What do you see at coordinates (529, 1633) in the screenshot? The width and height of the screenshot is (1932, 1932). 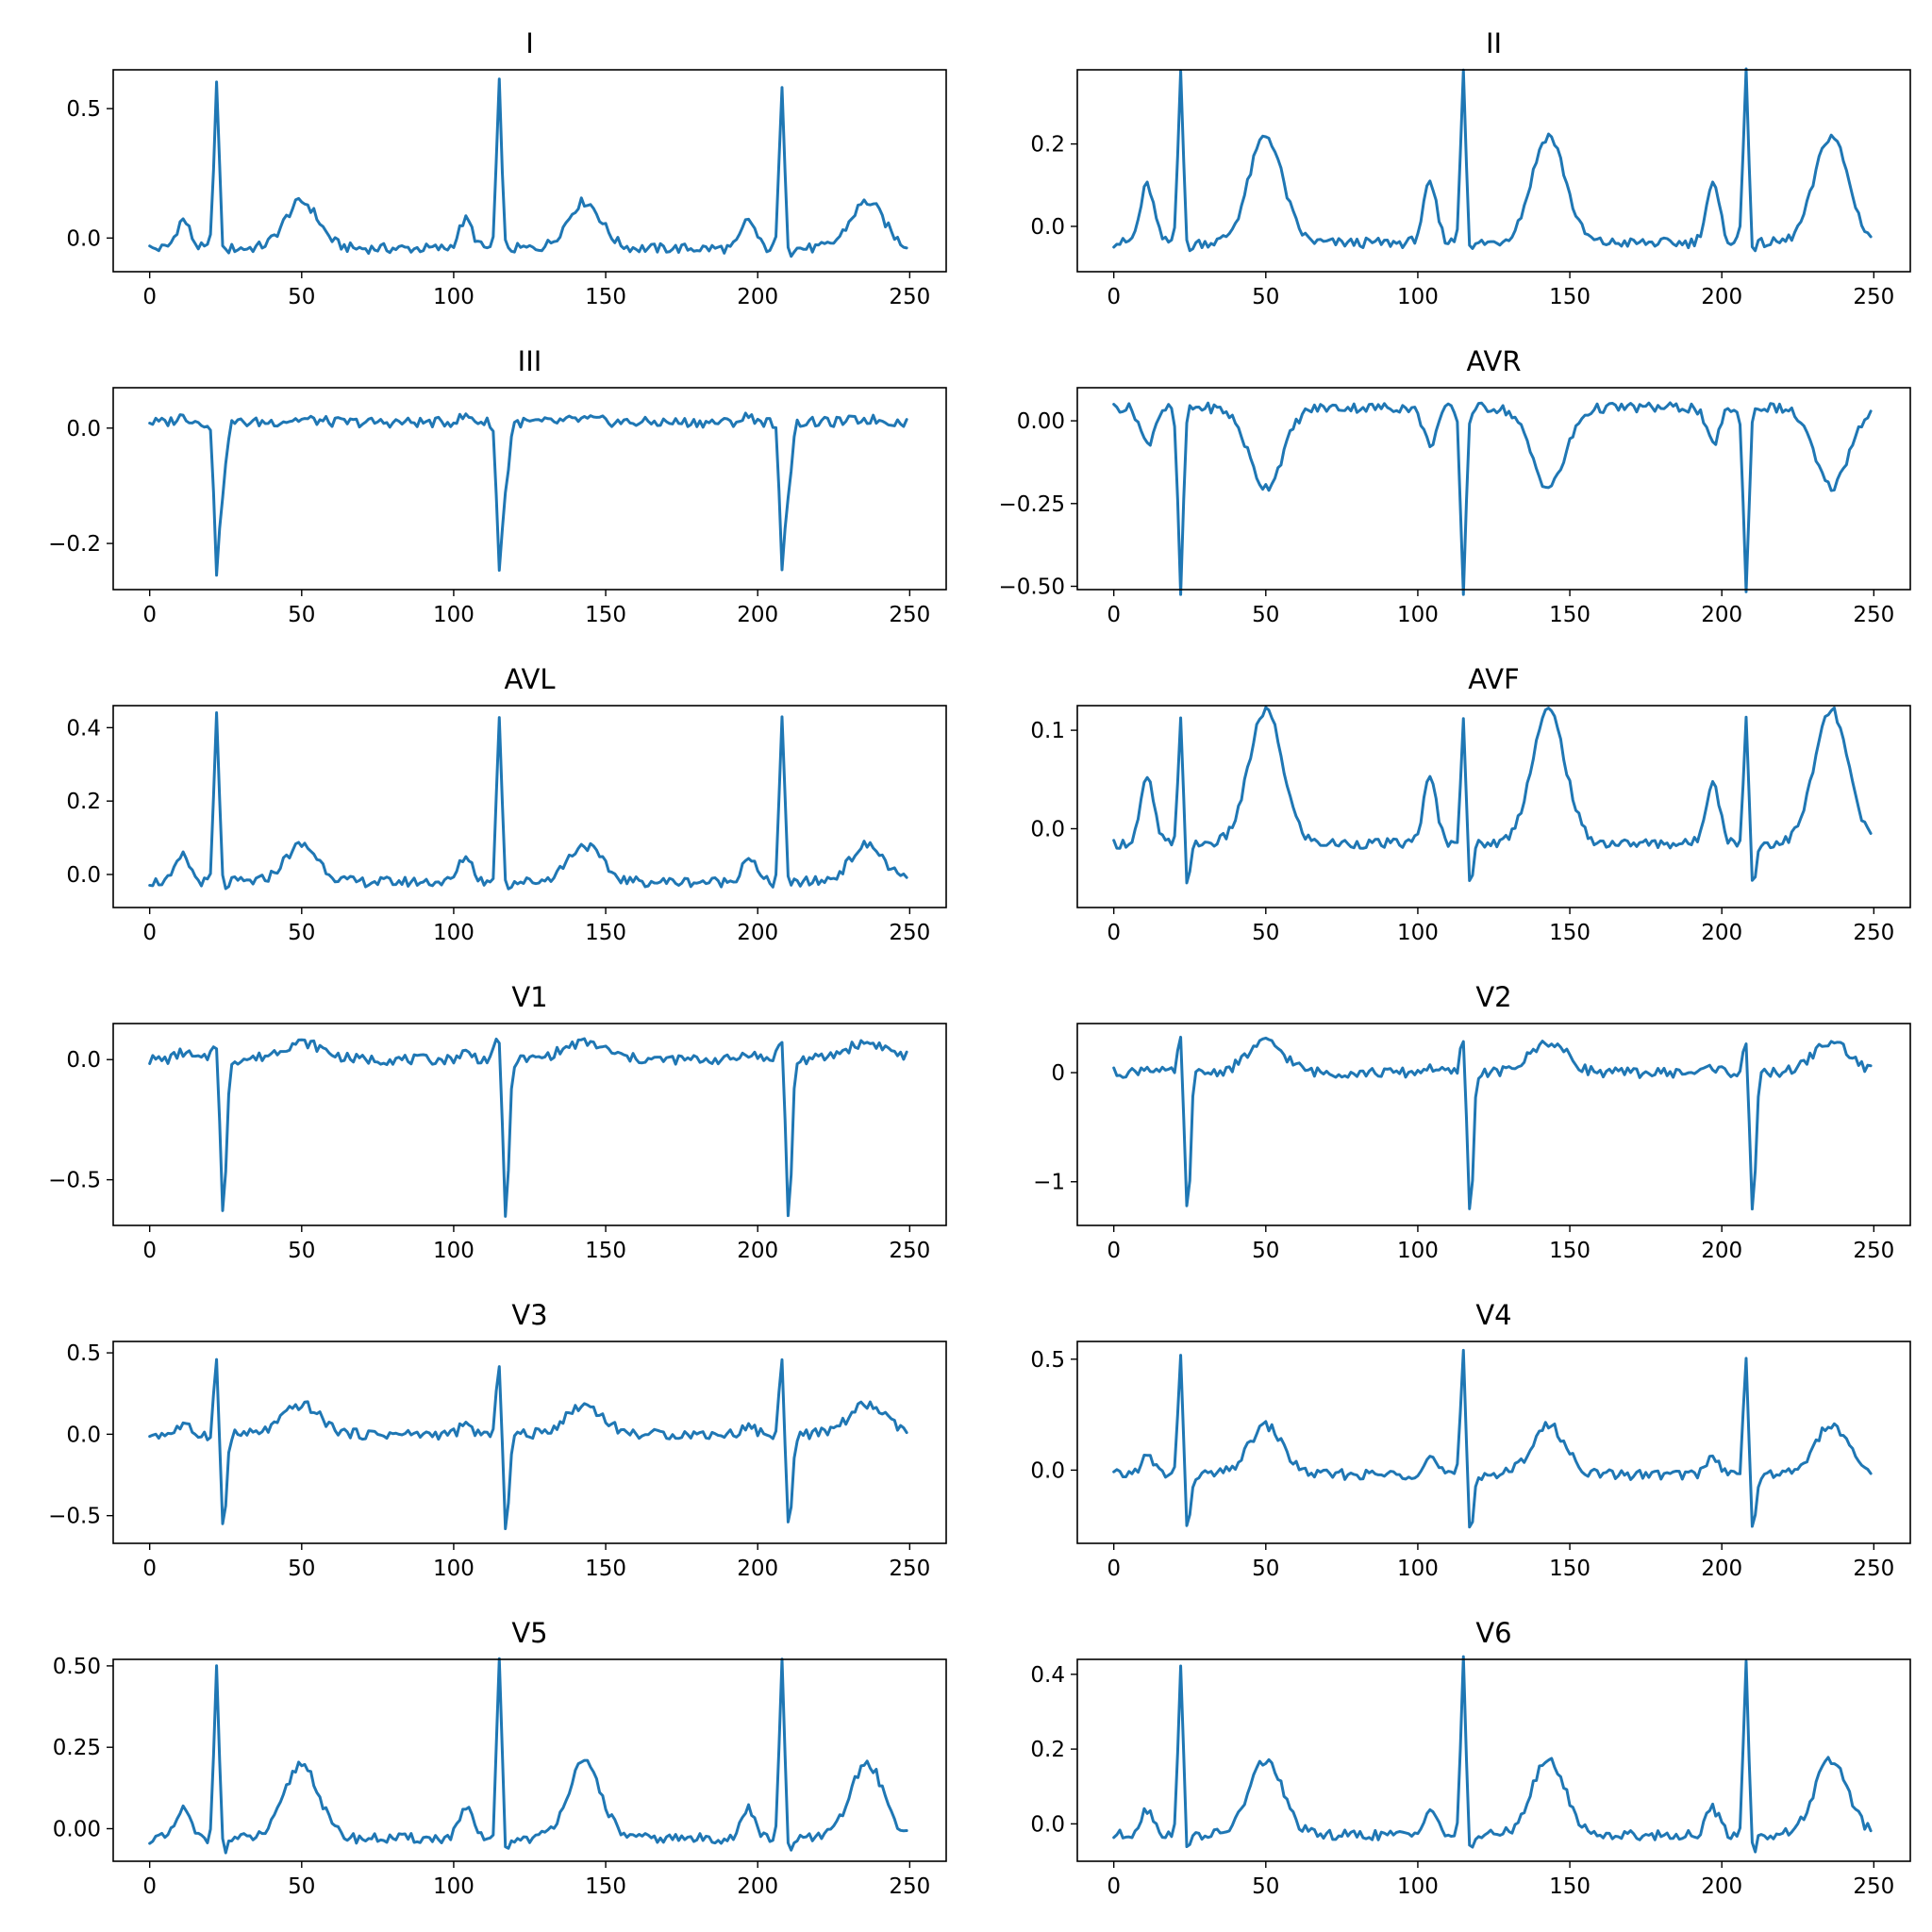 I see `lead-v5-title: V5` at bounding box center [529, 1633].